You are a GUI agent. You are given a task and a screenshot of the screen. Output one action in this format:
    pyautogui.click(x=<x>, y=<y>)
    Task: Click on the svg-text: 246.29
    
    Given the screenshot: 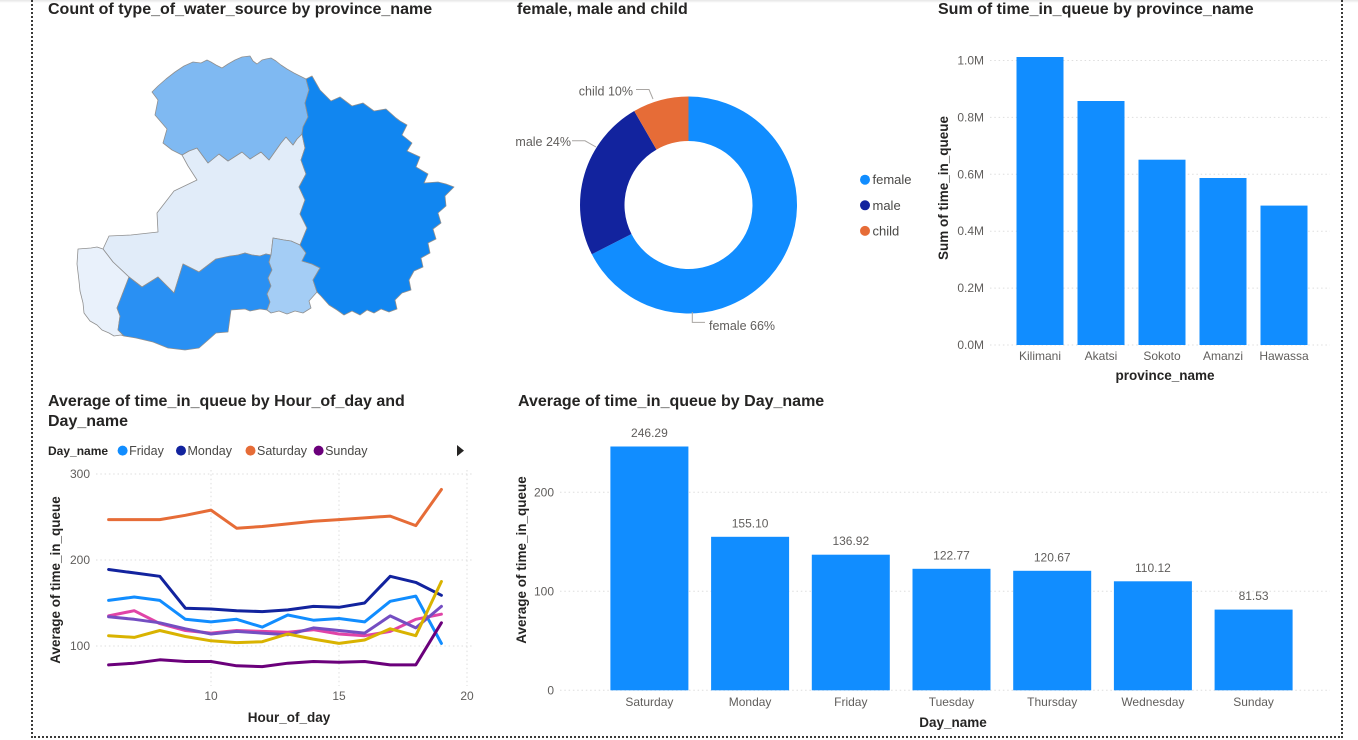 What is the action you would take?
    pyautogui.click(x=649, y=433)
    